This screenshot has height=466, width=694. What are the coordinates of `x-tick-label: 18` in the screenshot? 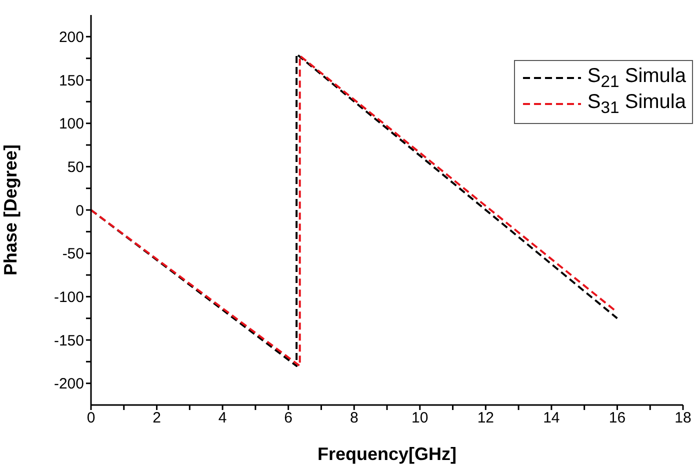 It's located at (683, 418).